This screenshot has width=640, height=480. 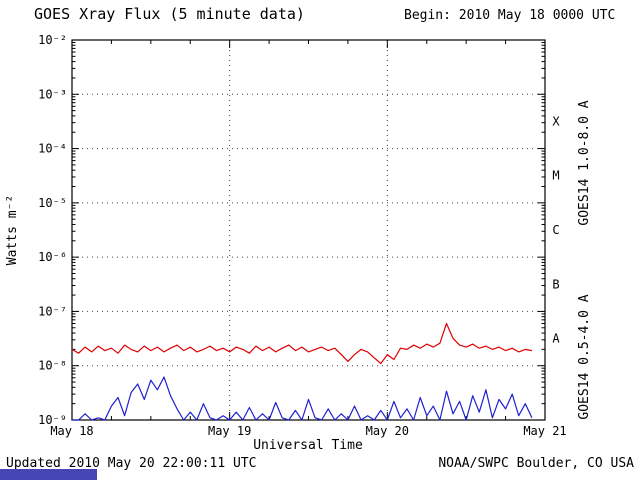 I want to click on y-tick-label: 10⁻², so click(x=52, y=40).